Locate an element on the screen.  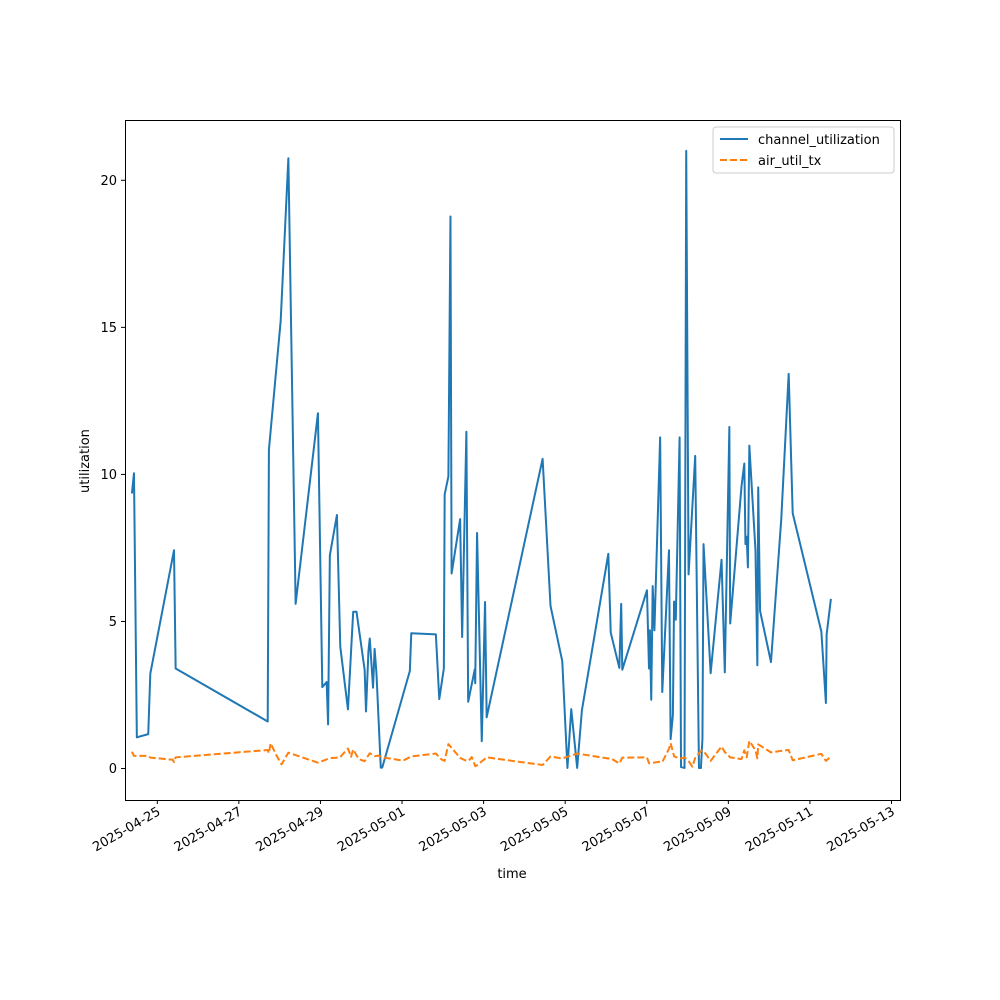
legend-label-air-util-tx: air_util_tx is located at coordinates (790, 161).